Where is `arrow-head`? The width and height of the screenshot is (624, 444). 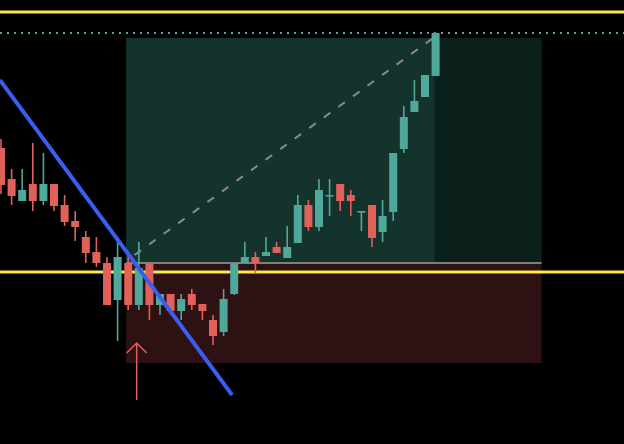
arrow-head is located at coordinates (137, 347).